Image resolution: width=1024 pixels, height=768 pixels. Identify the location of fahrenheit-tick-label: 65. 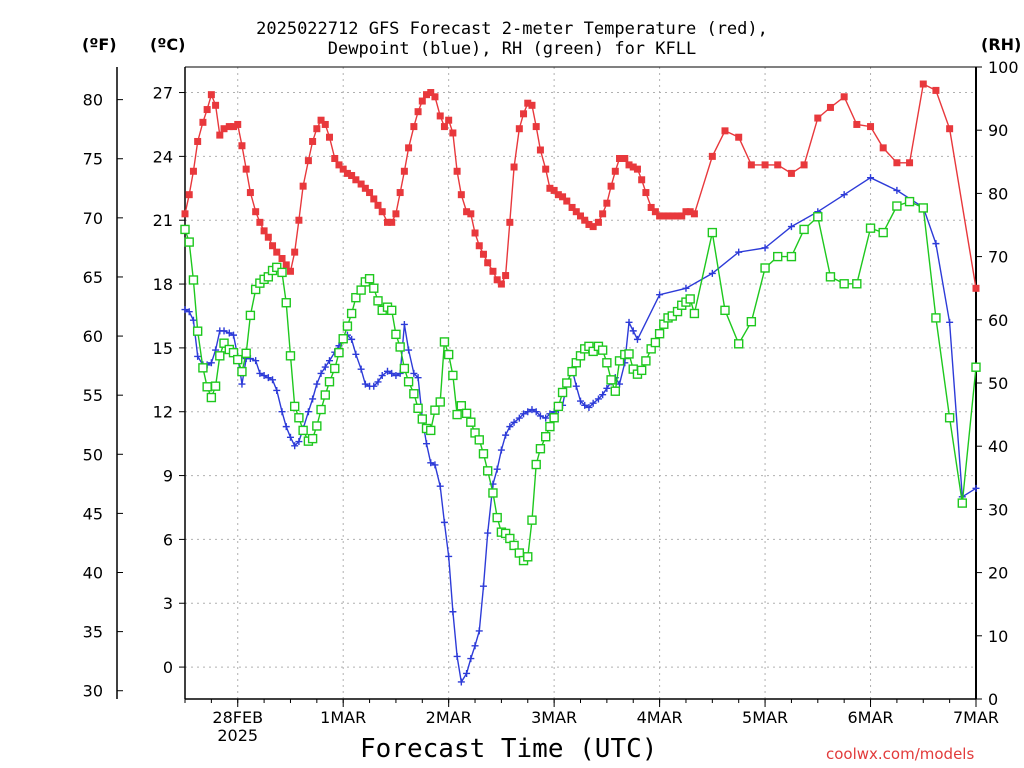
(93, 277).